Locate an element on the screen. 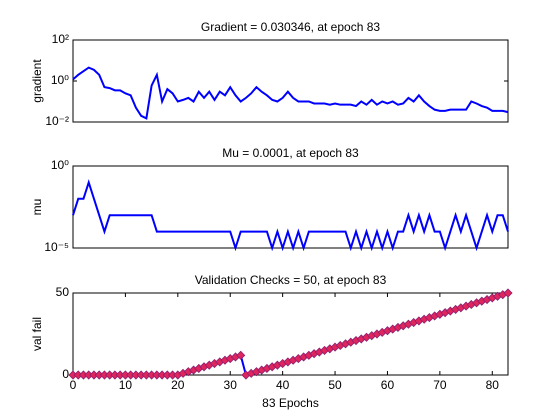 The image size is (560, 420). y-tick-label: 10² is located at coordinates (60, 39).